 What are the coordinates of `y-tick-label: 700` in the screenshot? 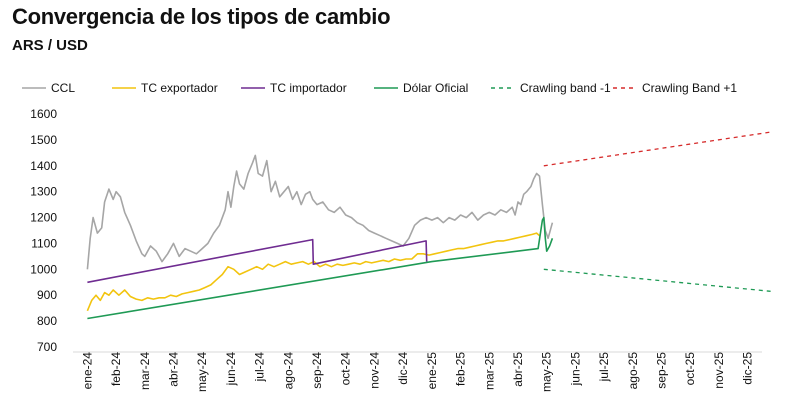 It's located at (47, 347).